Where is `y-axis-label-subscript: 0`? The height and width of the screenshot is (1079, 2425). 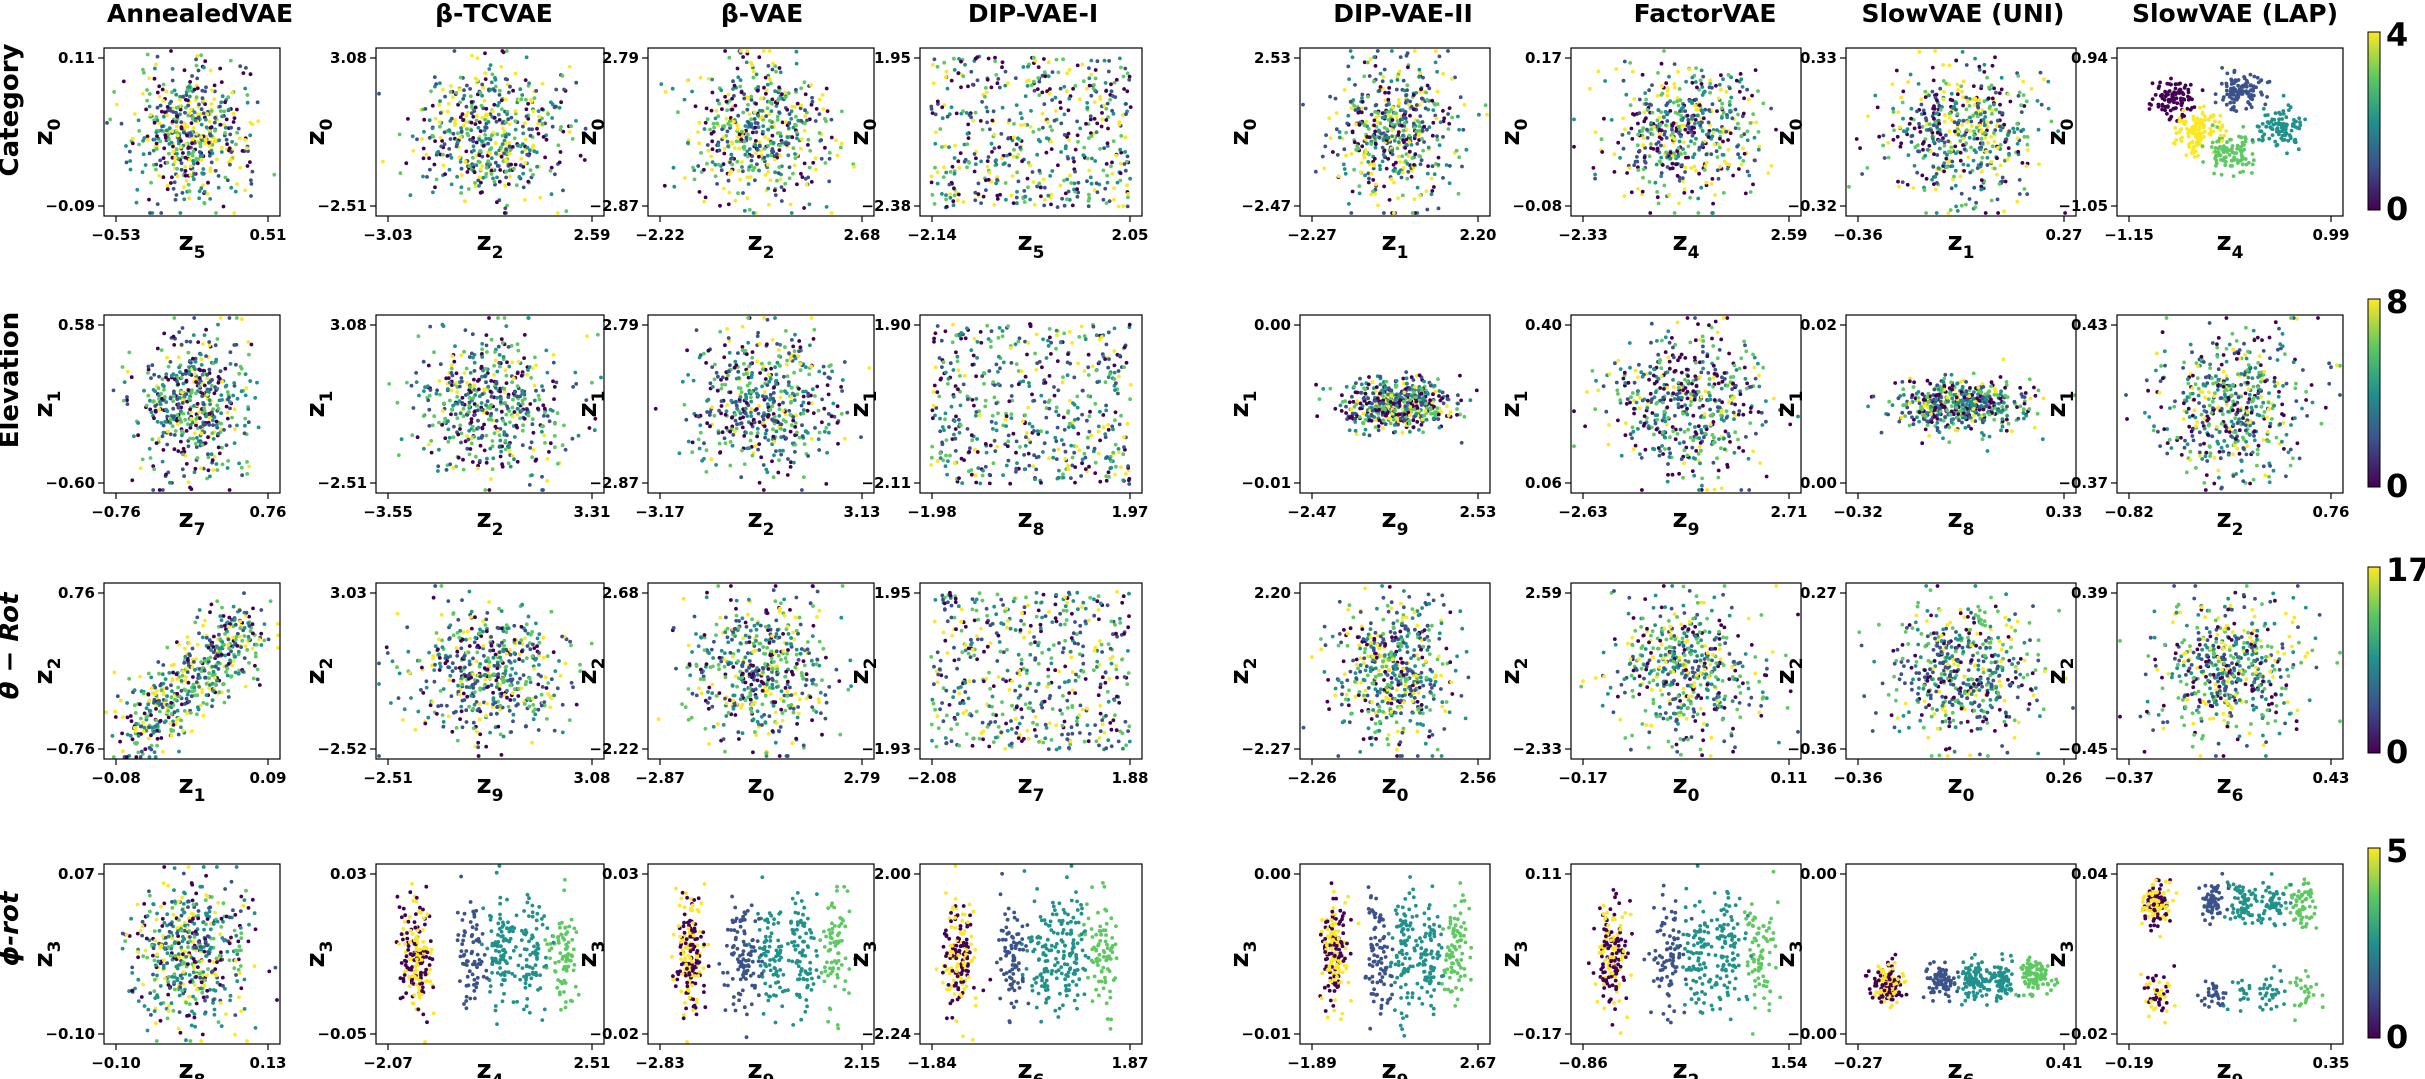
y-axis-label-subscript: 0 is located at coordinates (327, 124).